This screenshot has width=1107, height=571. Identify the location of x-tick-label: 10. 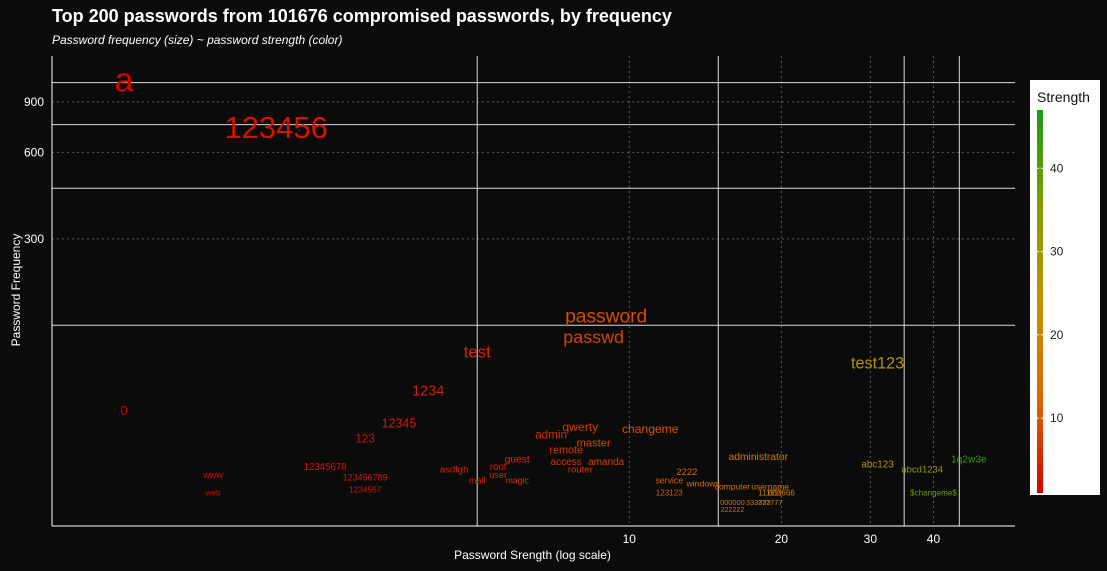
(630, 539).